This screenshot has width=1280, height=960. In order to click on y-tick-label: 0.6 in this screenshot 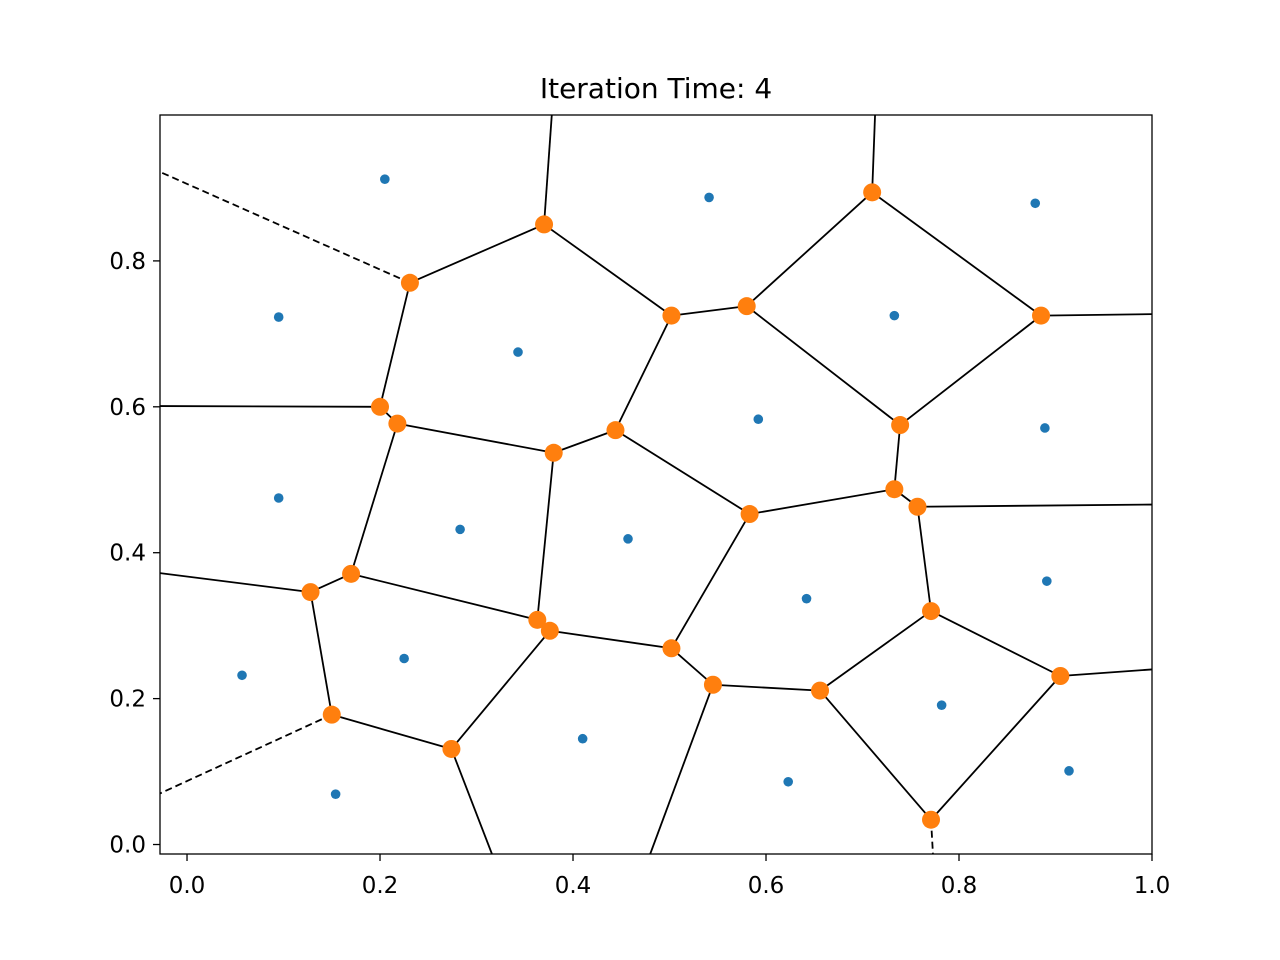, I will do `click(127, 408)`.